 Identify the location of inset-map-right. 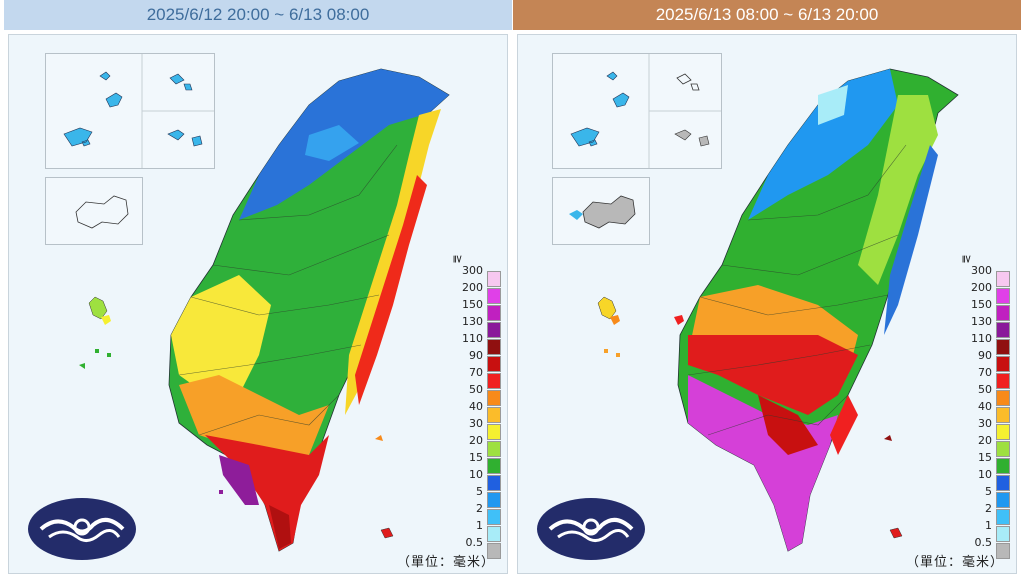
(645, 111).